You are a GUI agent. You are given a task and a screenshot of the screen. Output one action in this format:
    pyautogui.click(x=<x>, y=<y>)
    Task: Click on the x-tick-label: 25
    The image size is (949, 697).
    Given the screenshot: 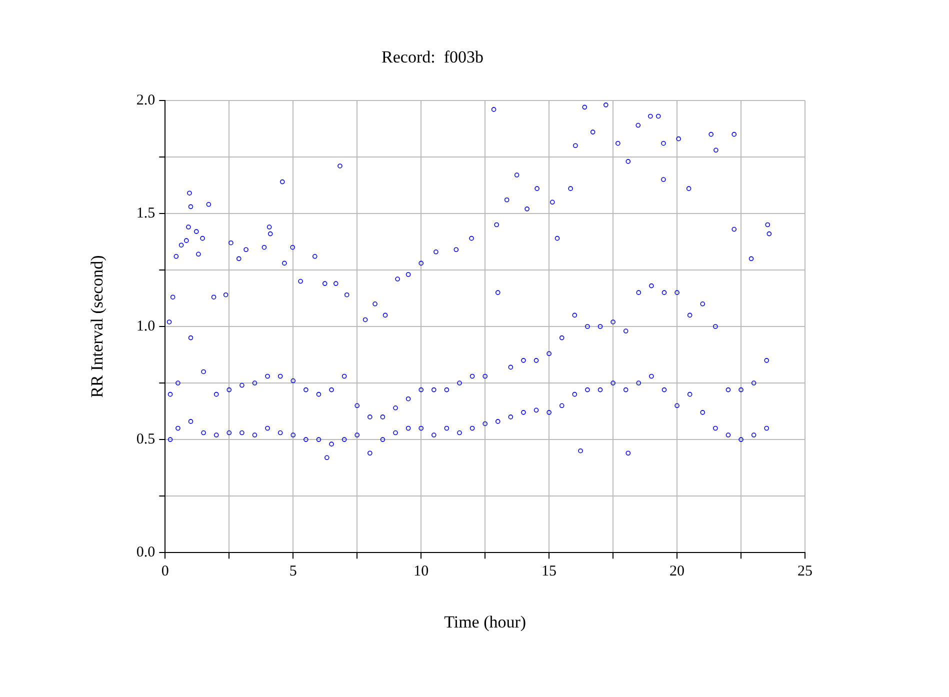 What is the action you would take?
    pyautogui.click(x=805, y=572)
    